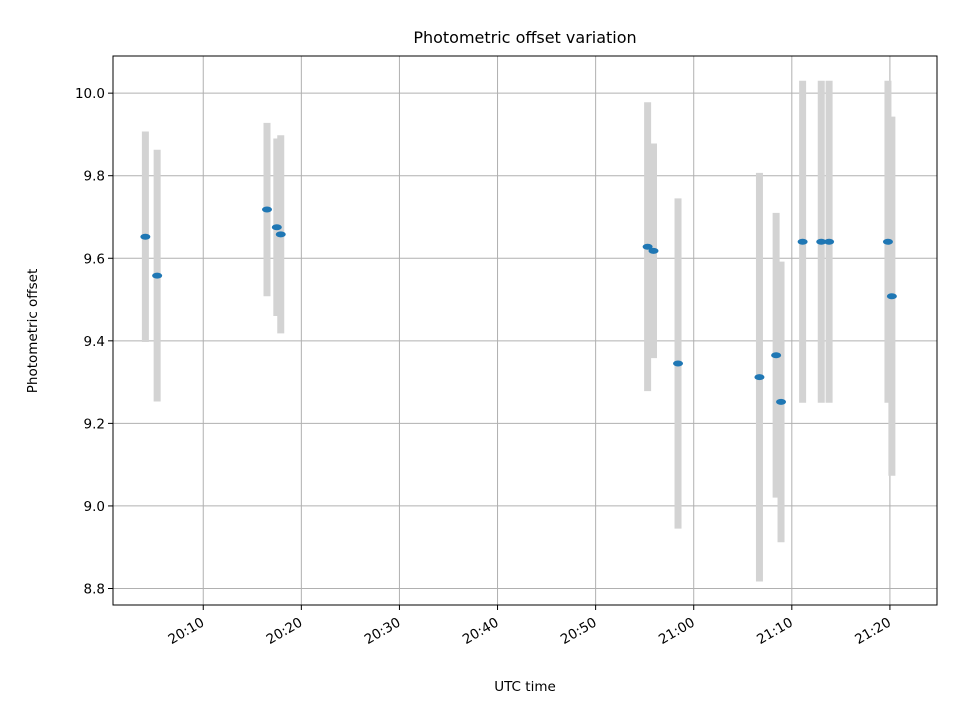  Describe the element at coordinates (94, 589) in the screenshot. I see `y-tick-label-0: 8.8` at that location.